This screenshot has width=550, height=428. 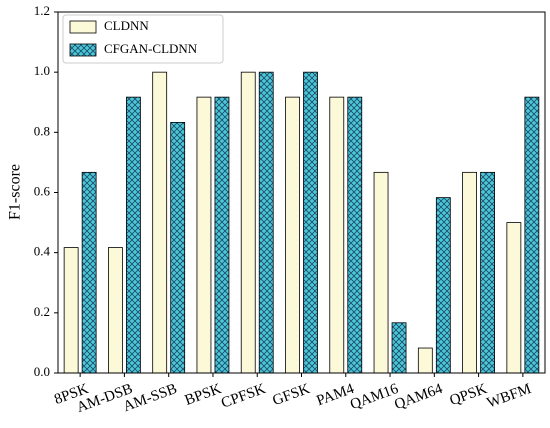 I want to click on legend-label: CFGAN-CLDNN, so click(x=151, y=48).